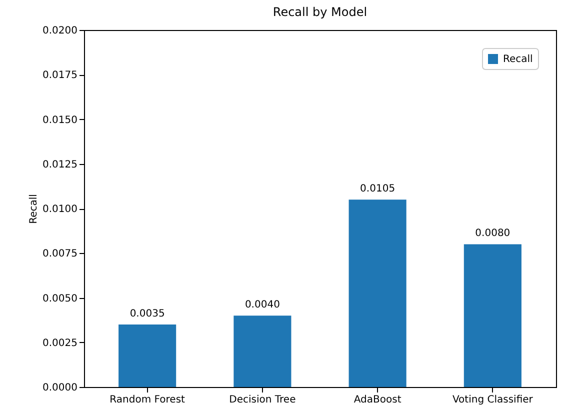 Image resolution: width=576 pixels, height=418 pixels. I want to click on y-tick-label: 0.0075, so click(60, 254).